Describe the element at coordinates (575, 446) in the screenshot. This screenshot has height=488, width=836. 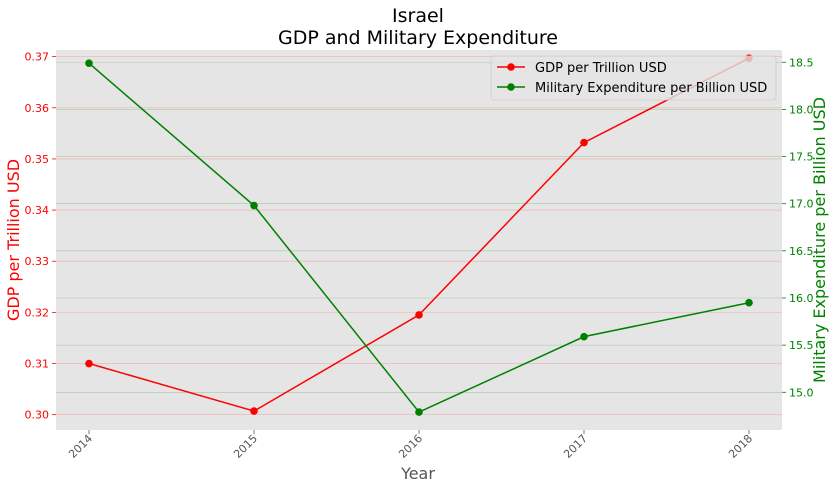
I see `x-tick-label: 2017` at that location.